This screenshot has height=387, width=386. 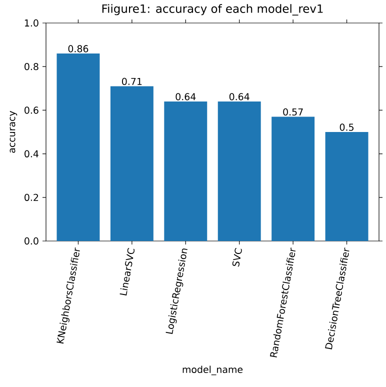 I want to click on y-tick-label: 0.0, so click(x=31, y=241).